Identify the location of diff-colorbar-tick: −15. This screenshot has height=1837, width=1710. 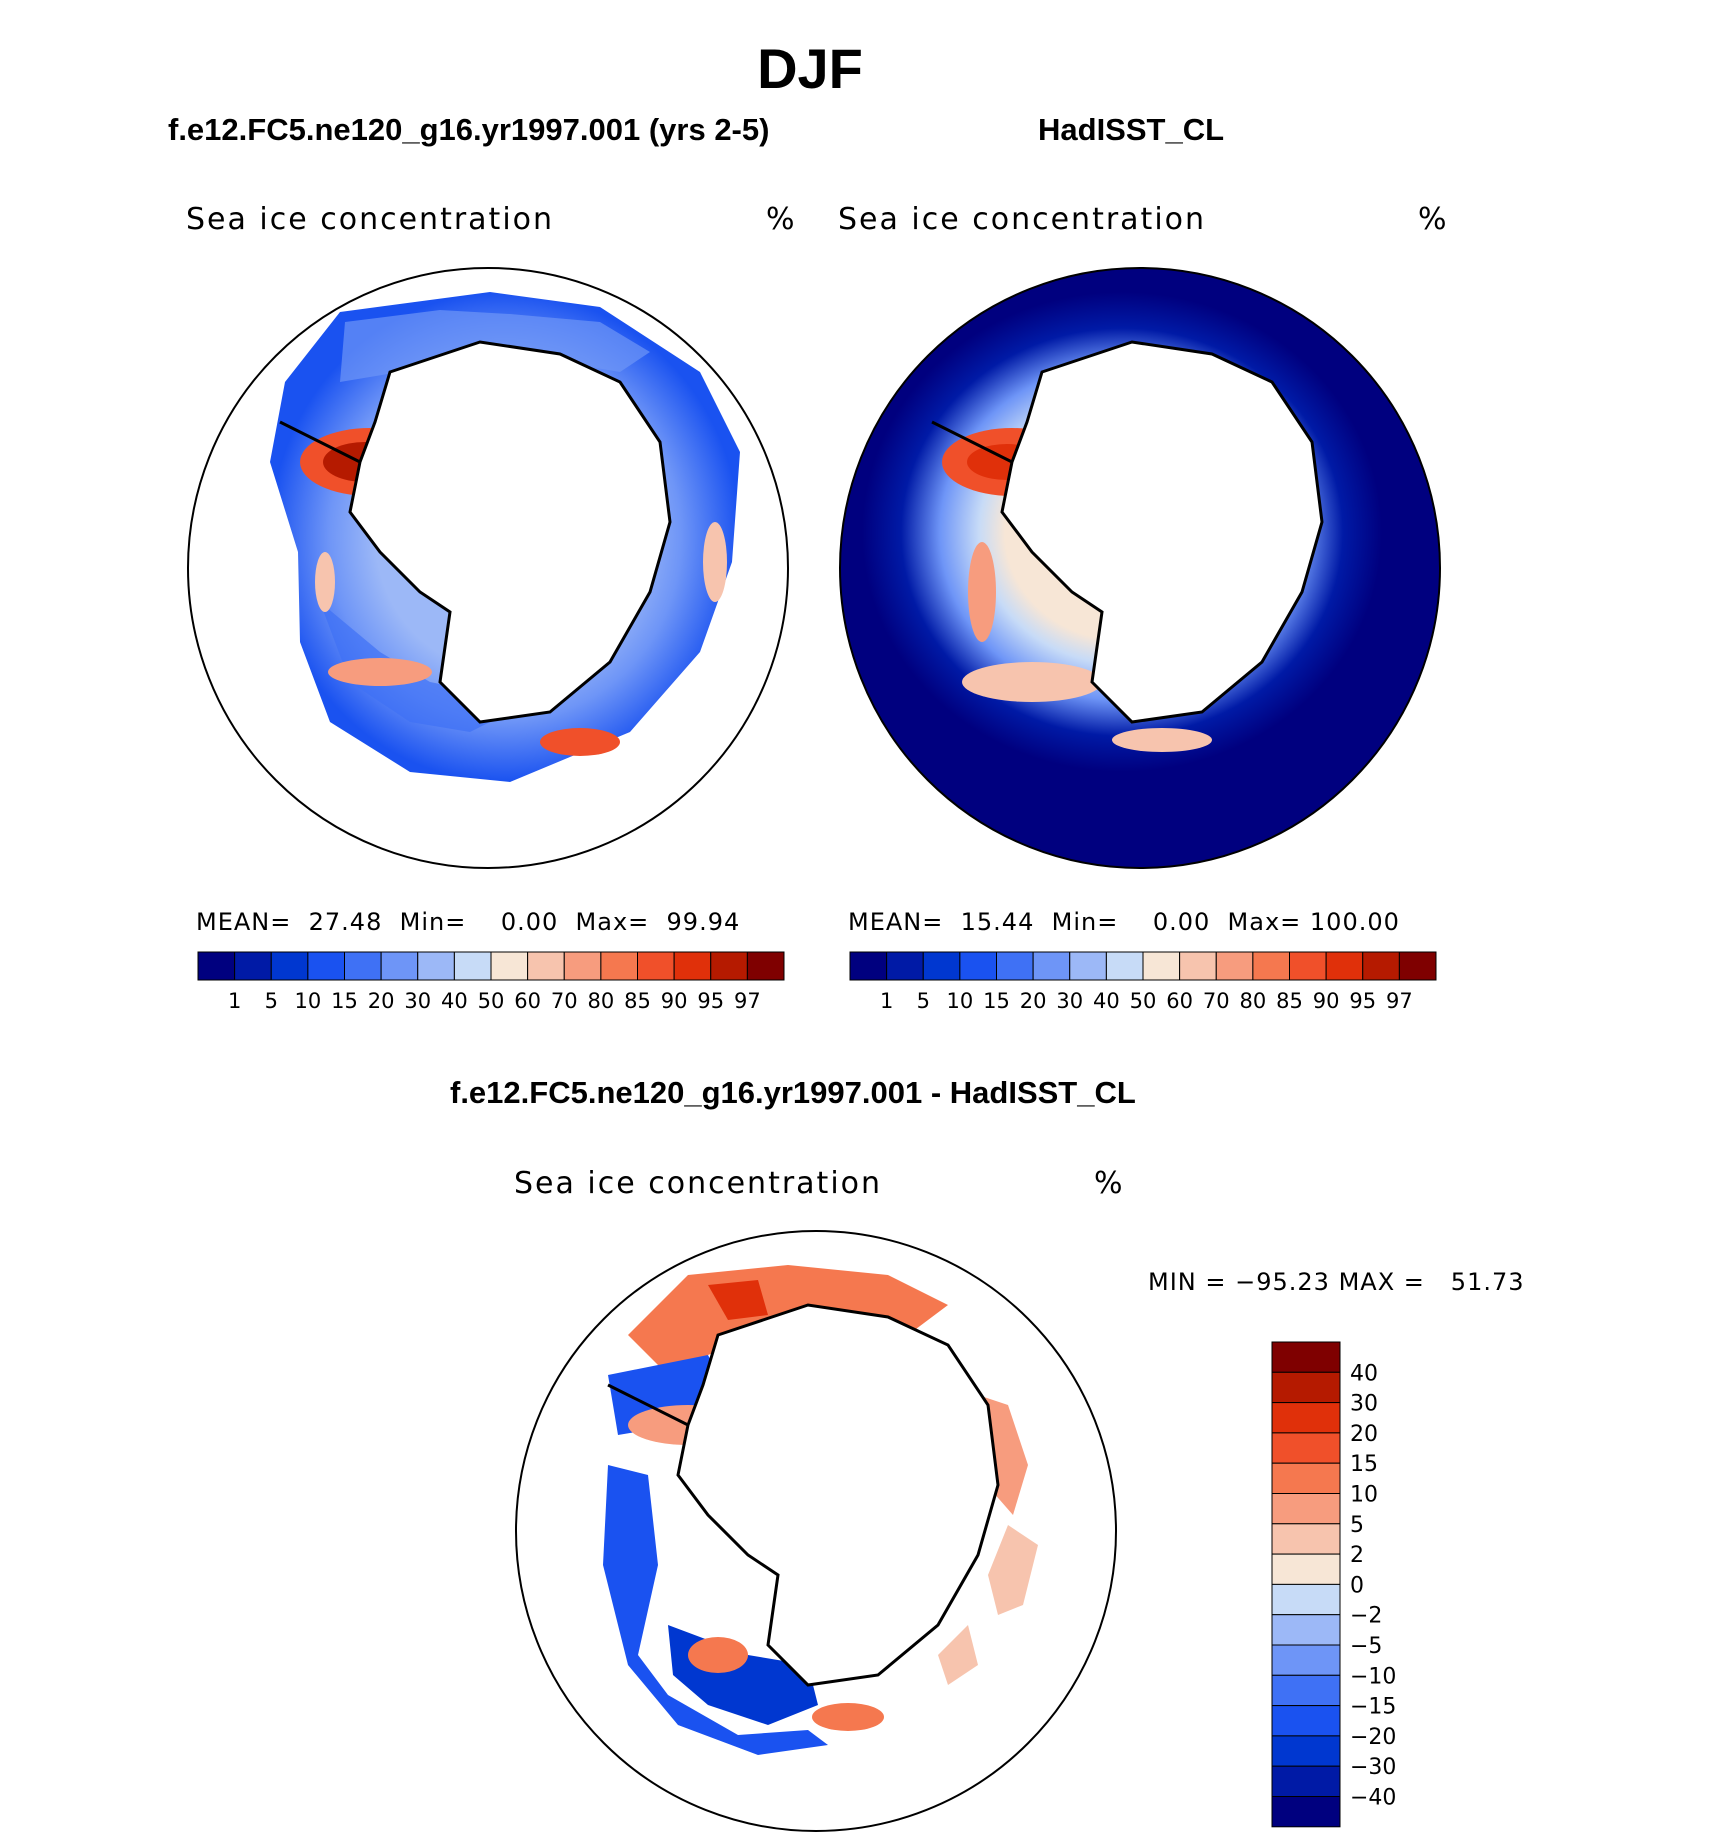
(1373, 1707).